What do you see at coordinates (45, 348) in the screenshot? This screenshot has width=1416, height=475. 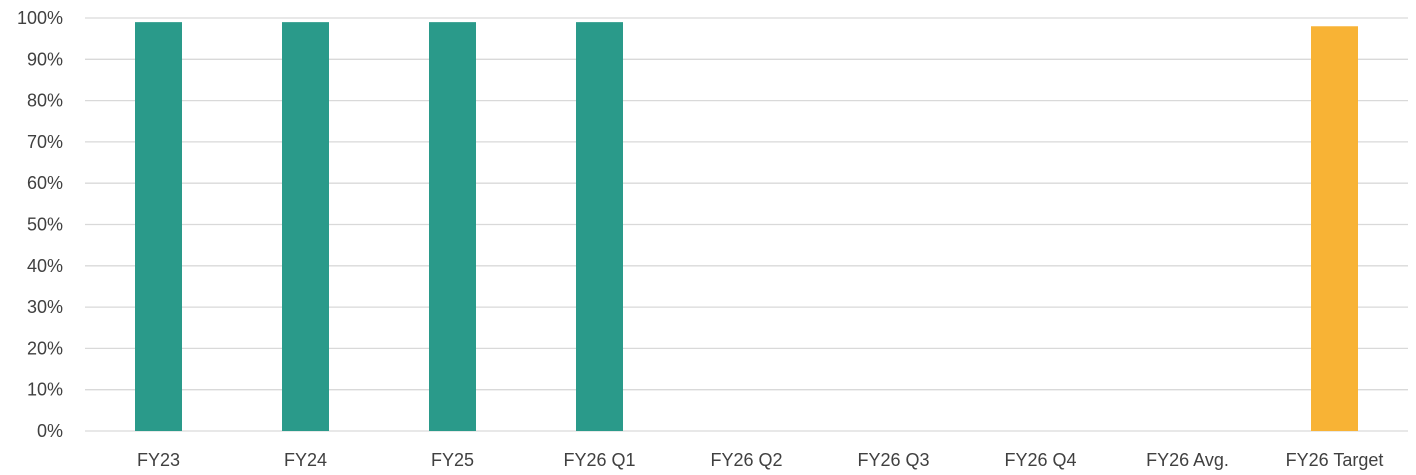 I see `y-tick-label: 20%` at bounding box center [45, 348].